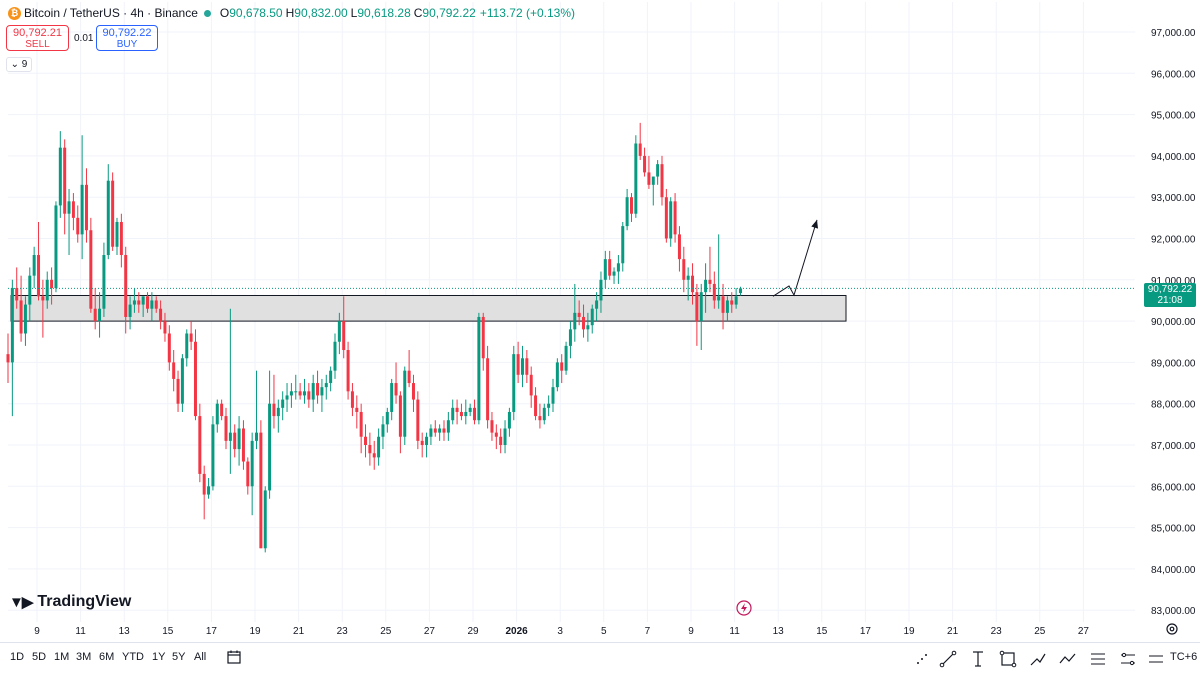  I want to click on range-button-6m: 6M, so click(107, 657).